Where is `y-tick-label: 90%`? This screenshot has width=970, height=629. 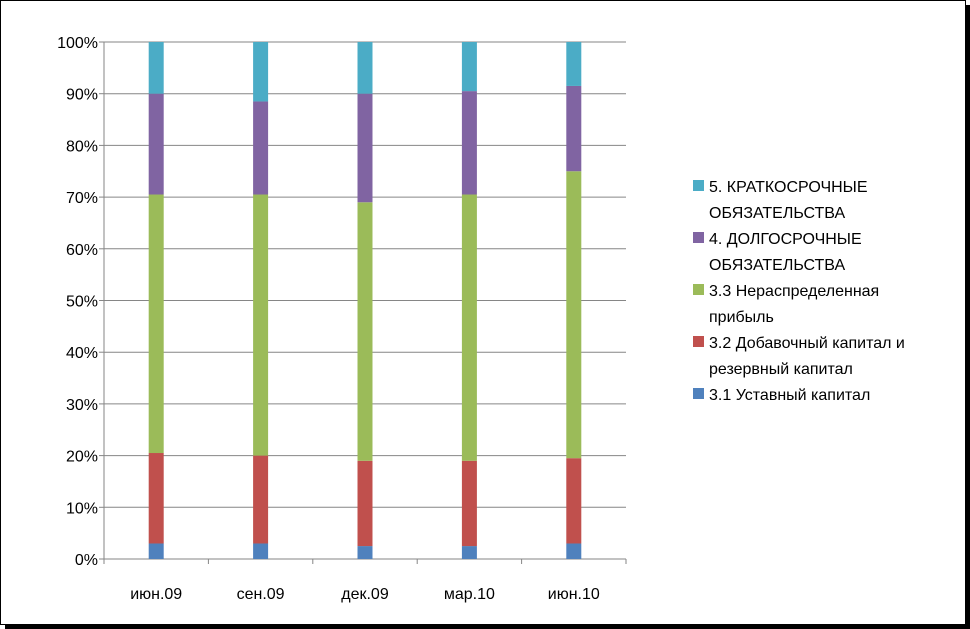 y-tick-label: 90% is located at coordinates (82, 95).